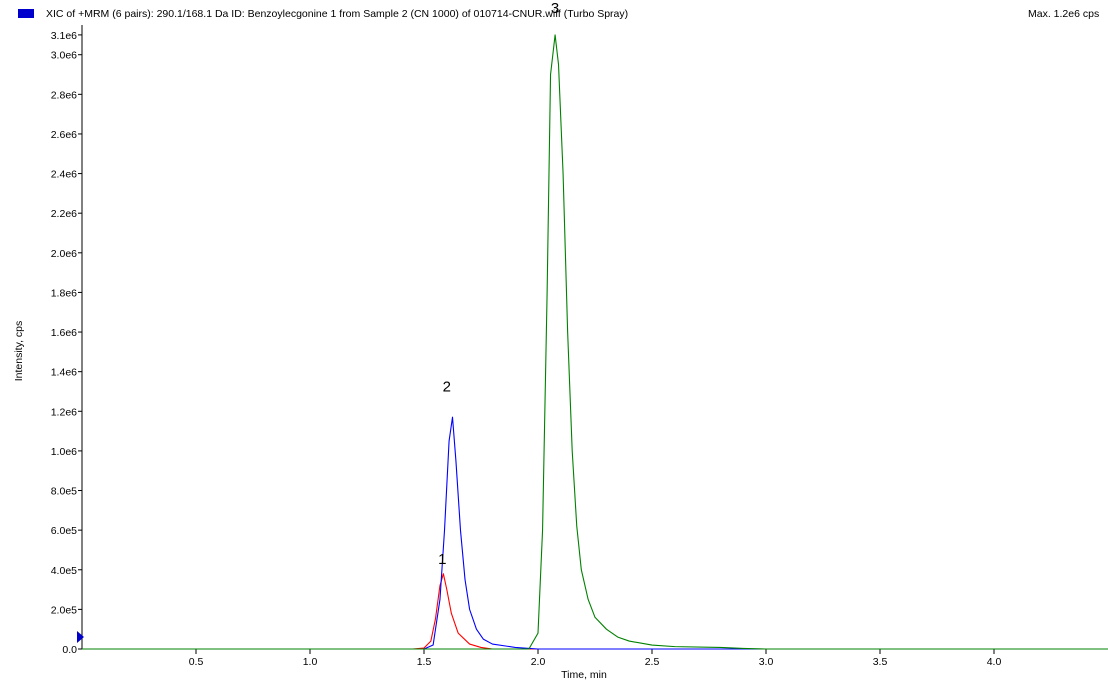 This screenshot has height=681, width=1108. What do you see at coordinates (880, 662) in the screenshot?
I see `x-tick-label: 3.5` at bounding box center [880, 662].